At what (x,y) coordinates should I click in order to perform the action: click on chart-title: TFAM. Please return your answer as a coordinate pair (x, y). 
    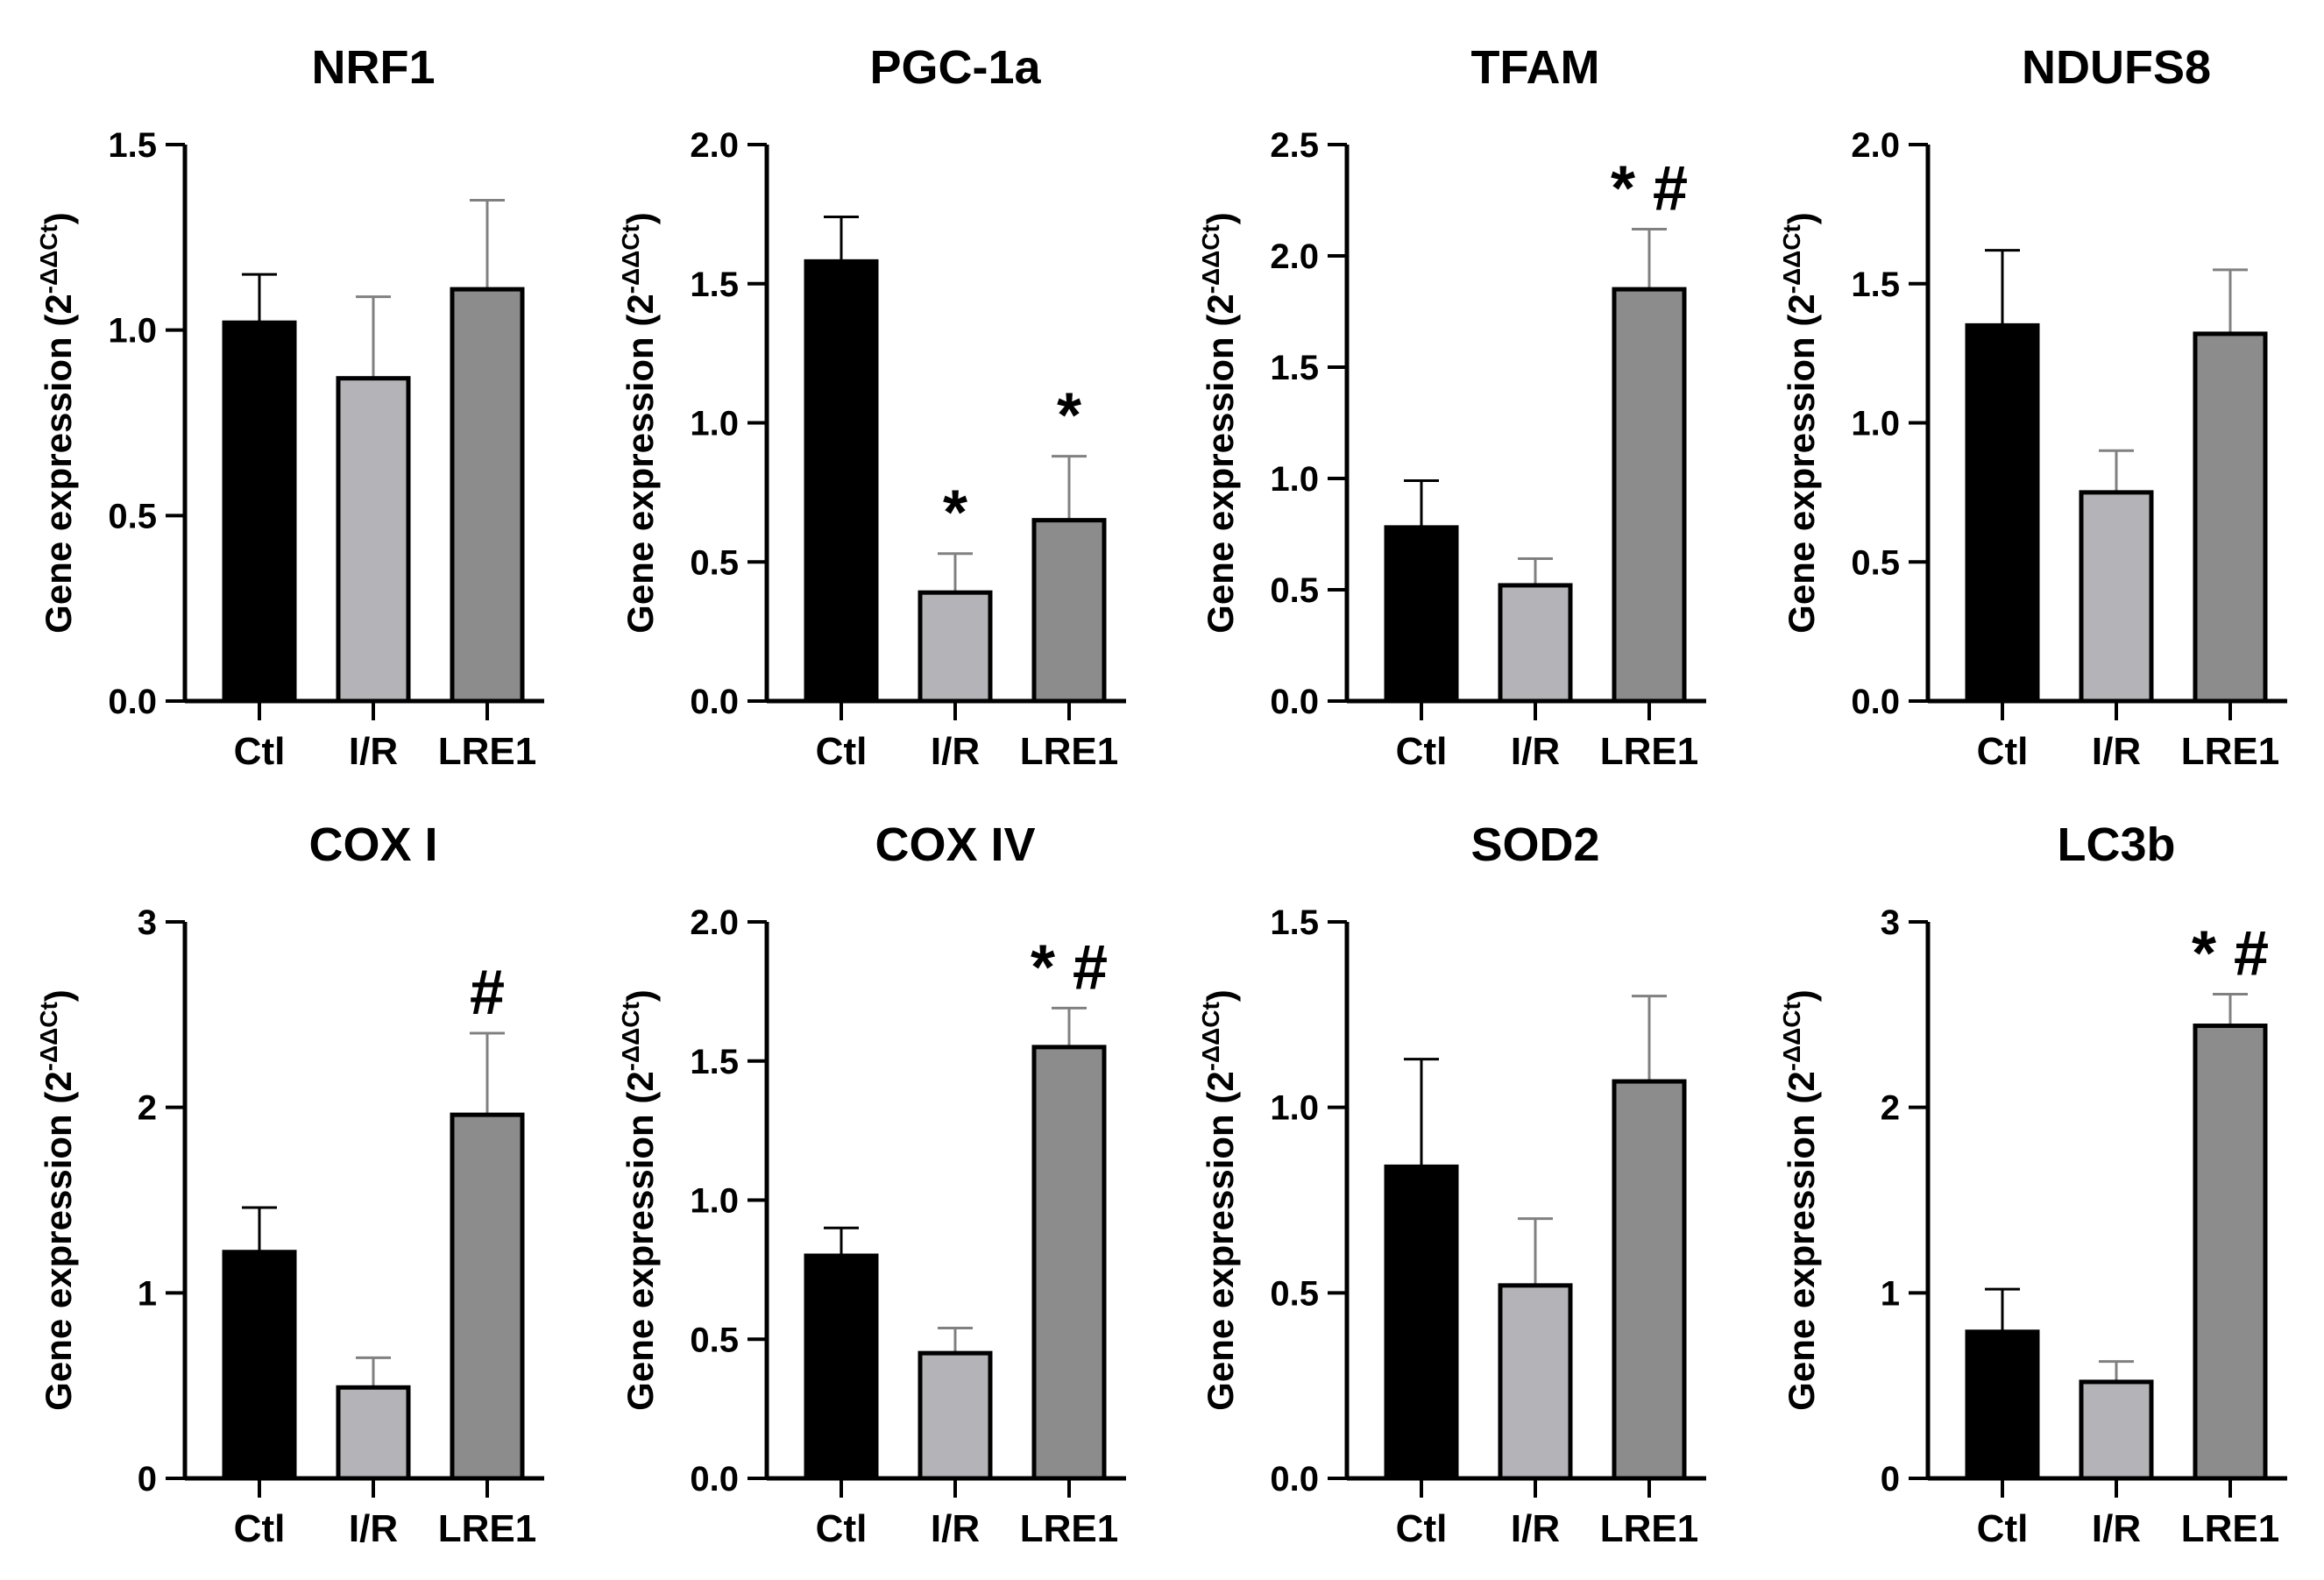
    Looking at the image, I should click on (1535, 67).